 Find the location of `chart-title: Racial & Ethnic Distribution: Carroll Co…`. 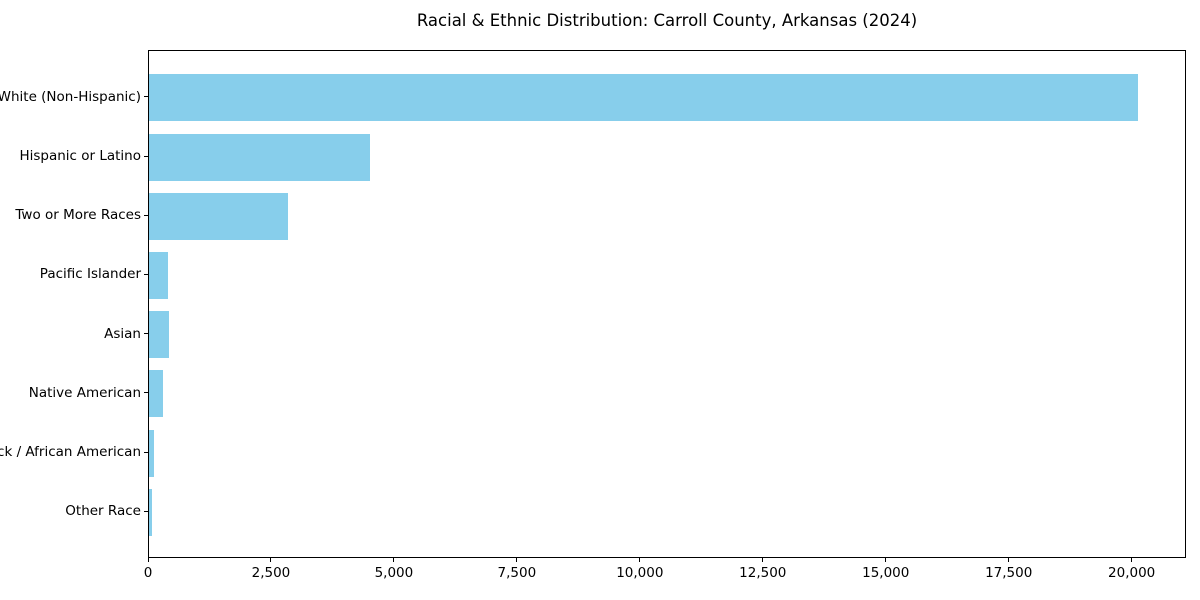

chart-title: Racial & Ethnic Distribution: Carroll Co… is located at coordinates (667, 20).